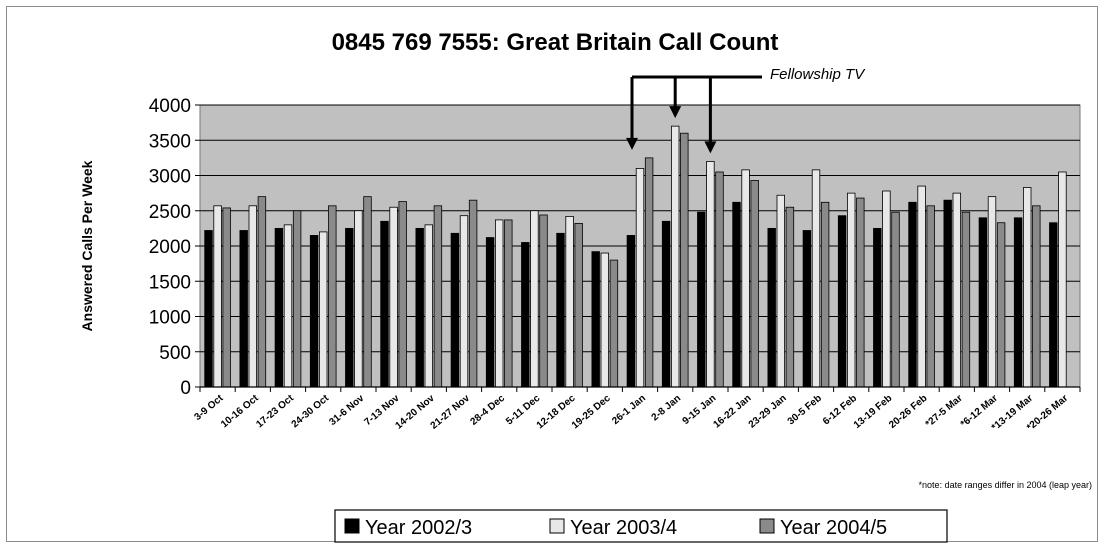 The image size is (1106, 550). What do you see at coordinates (733, 412) in the screenshot?
I see `x-tick-label: 16-22 Jan` at bounding box center [733, 412].